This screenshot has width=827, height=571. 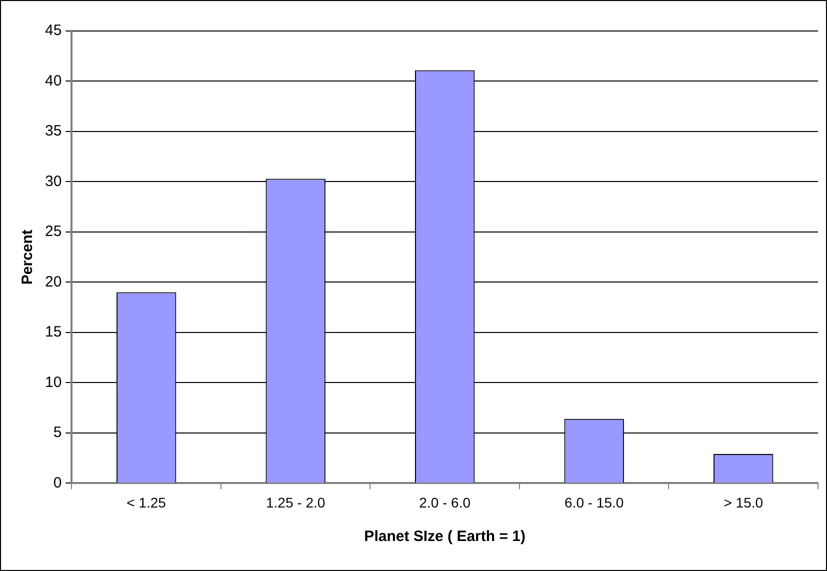 I want to click on y-tick-label: 40, so click(x=53, y=81).